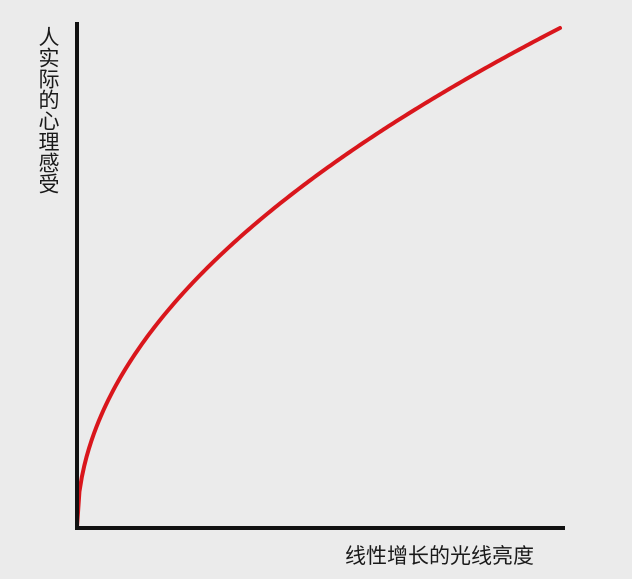  Describe the element at coordinates (439, 556) in the screenshot. I see `x-axis-label: 线性增长的光线亮度` at that location.